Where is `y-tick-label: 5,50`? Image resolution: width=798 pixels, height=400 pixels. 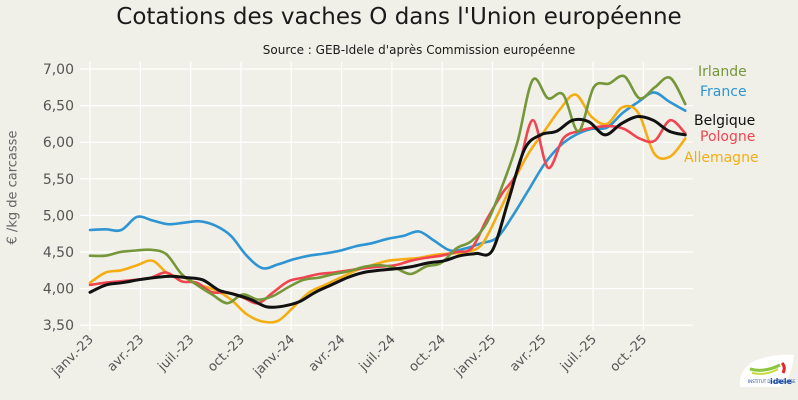
y-tick-label: 5,50 is located at coordinates (58, 180).